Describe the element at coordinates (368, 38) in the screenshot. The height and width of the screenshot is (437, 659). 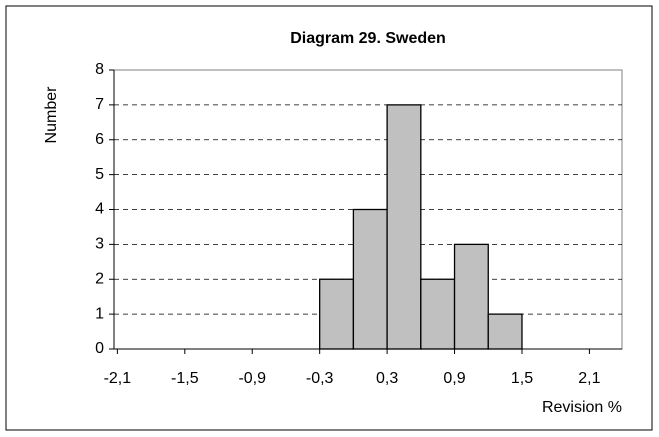
I see `chart-title: Diagram 29. Sweden` at that location.